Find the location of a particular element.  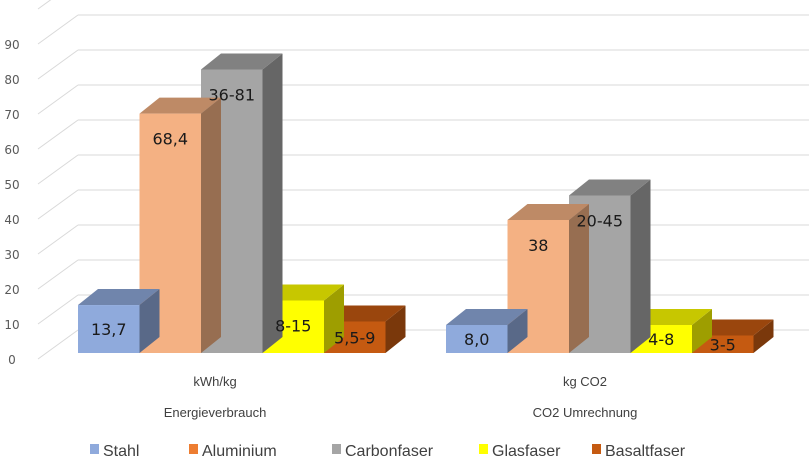

data-label: 36-81 is located at coordinates (232, 95).